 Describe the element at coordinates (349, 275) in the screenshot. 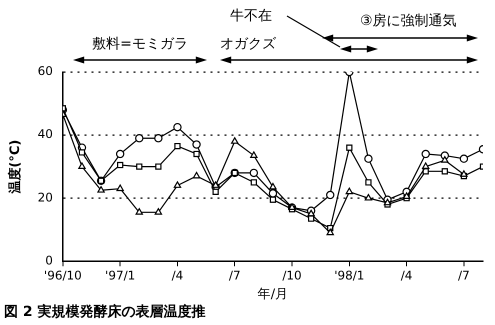

I see `x-tick-label: '98/1` at that location.